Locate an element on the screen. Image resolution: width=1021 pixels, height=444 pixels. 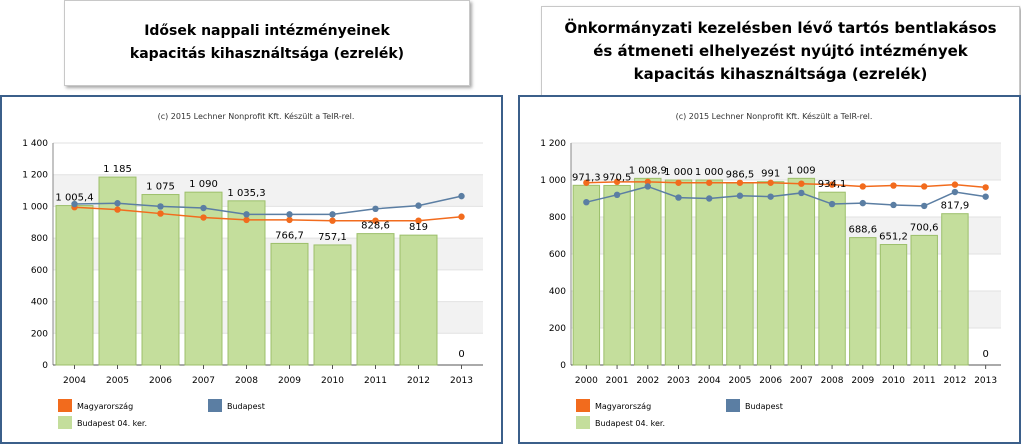
x-tick-label: 2005 is located at coordinates (117, 381).